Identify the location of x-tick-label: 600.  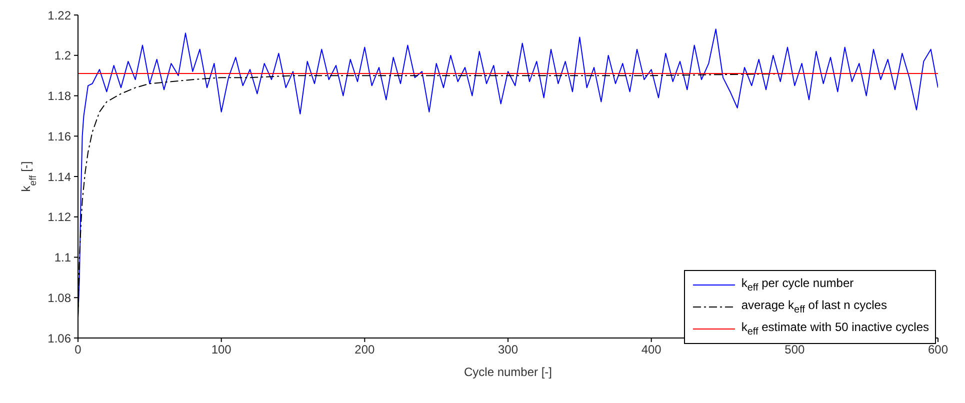
(938, 349).